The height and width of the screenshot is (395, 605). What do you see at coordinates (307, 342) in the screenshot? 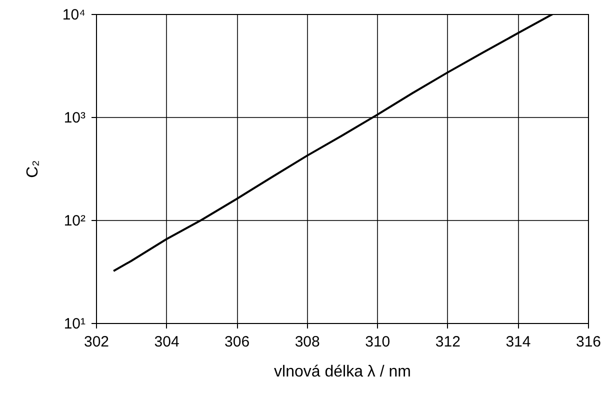
I see `x-tick-label: 308` at bounding box center [307, 342].